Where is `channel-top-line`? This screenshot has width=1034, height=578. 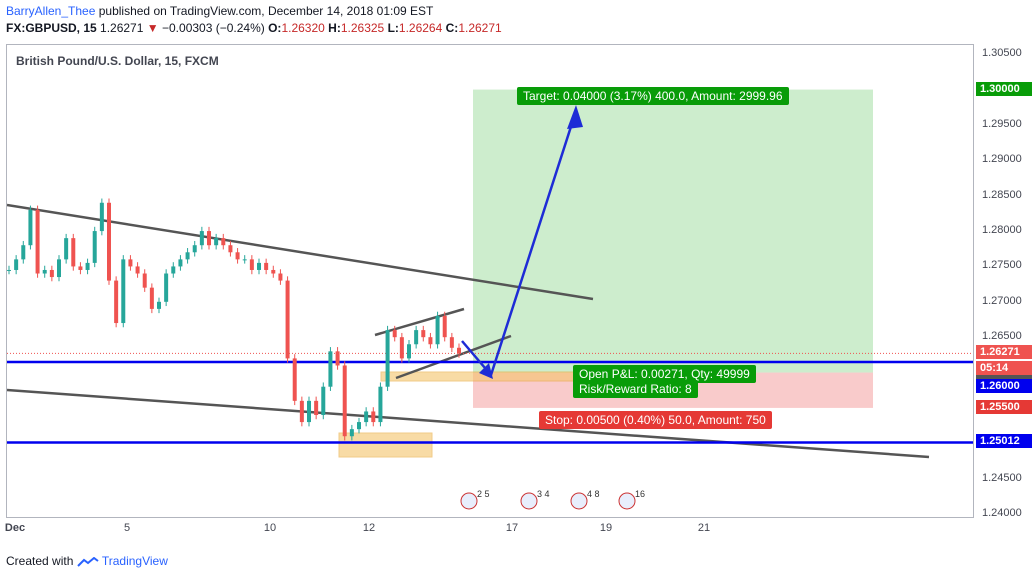
channel-top-line is located at coordinates (419, 322).